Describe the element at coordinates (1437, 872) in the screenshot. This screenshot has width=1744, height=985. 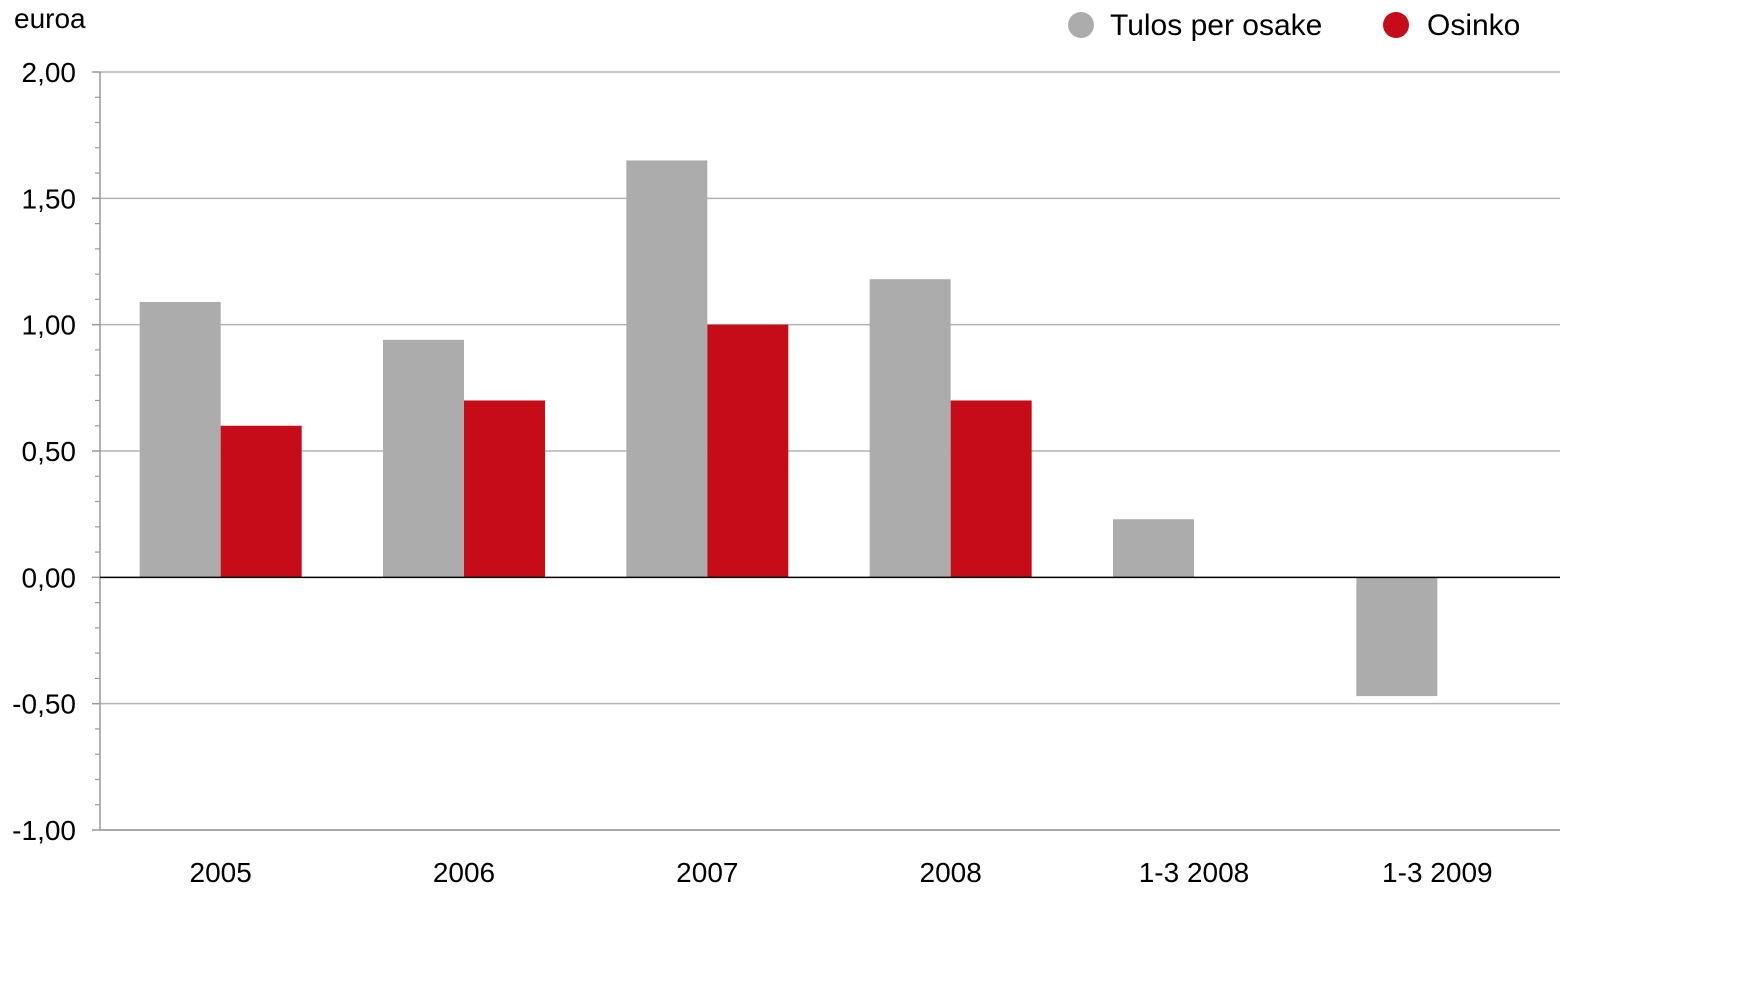
I see `x-tick-label: 1-3 2009` at that location.